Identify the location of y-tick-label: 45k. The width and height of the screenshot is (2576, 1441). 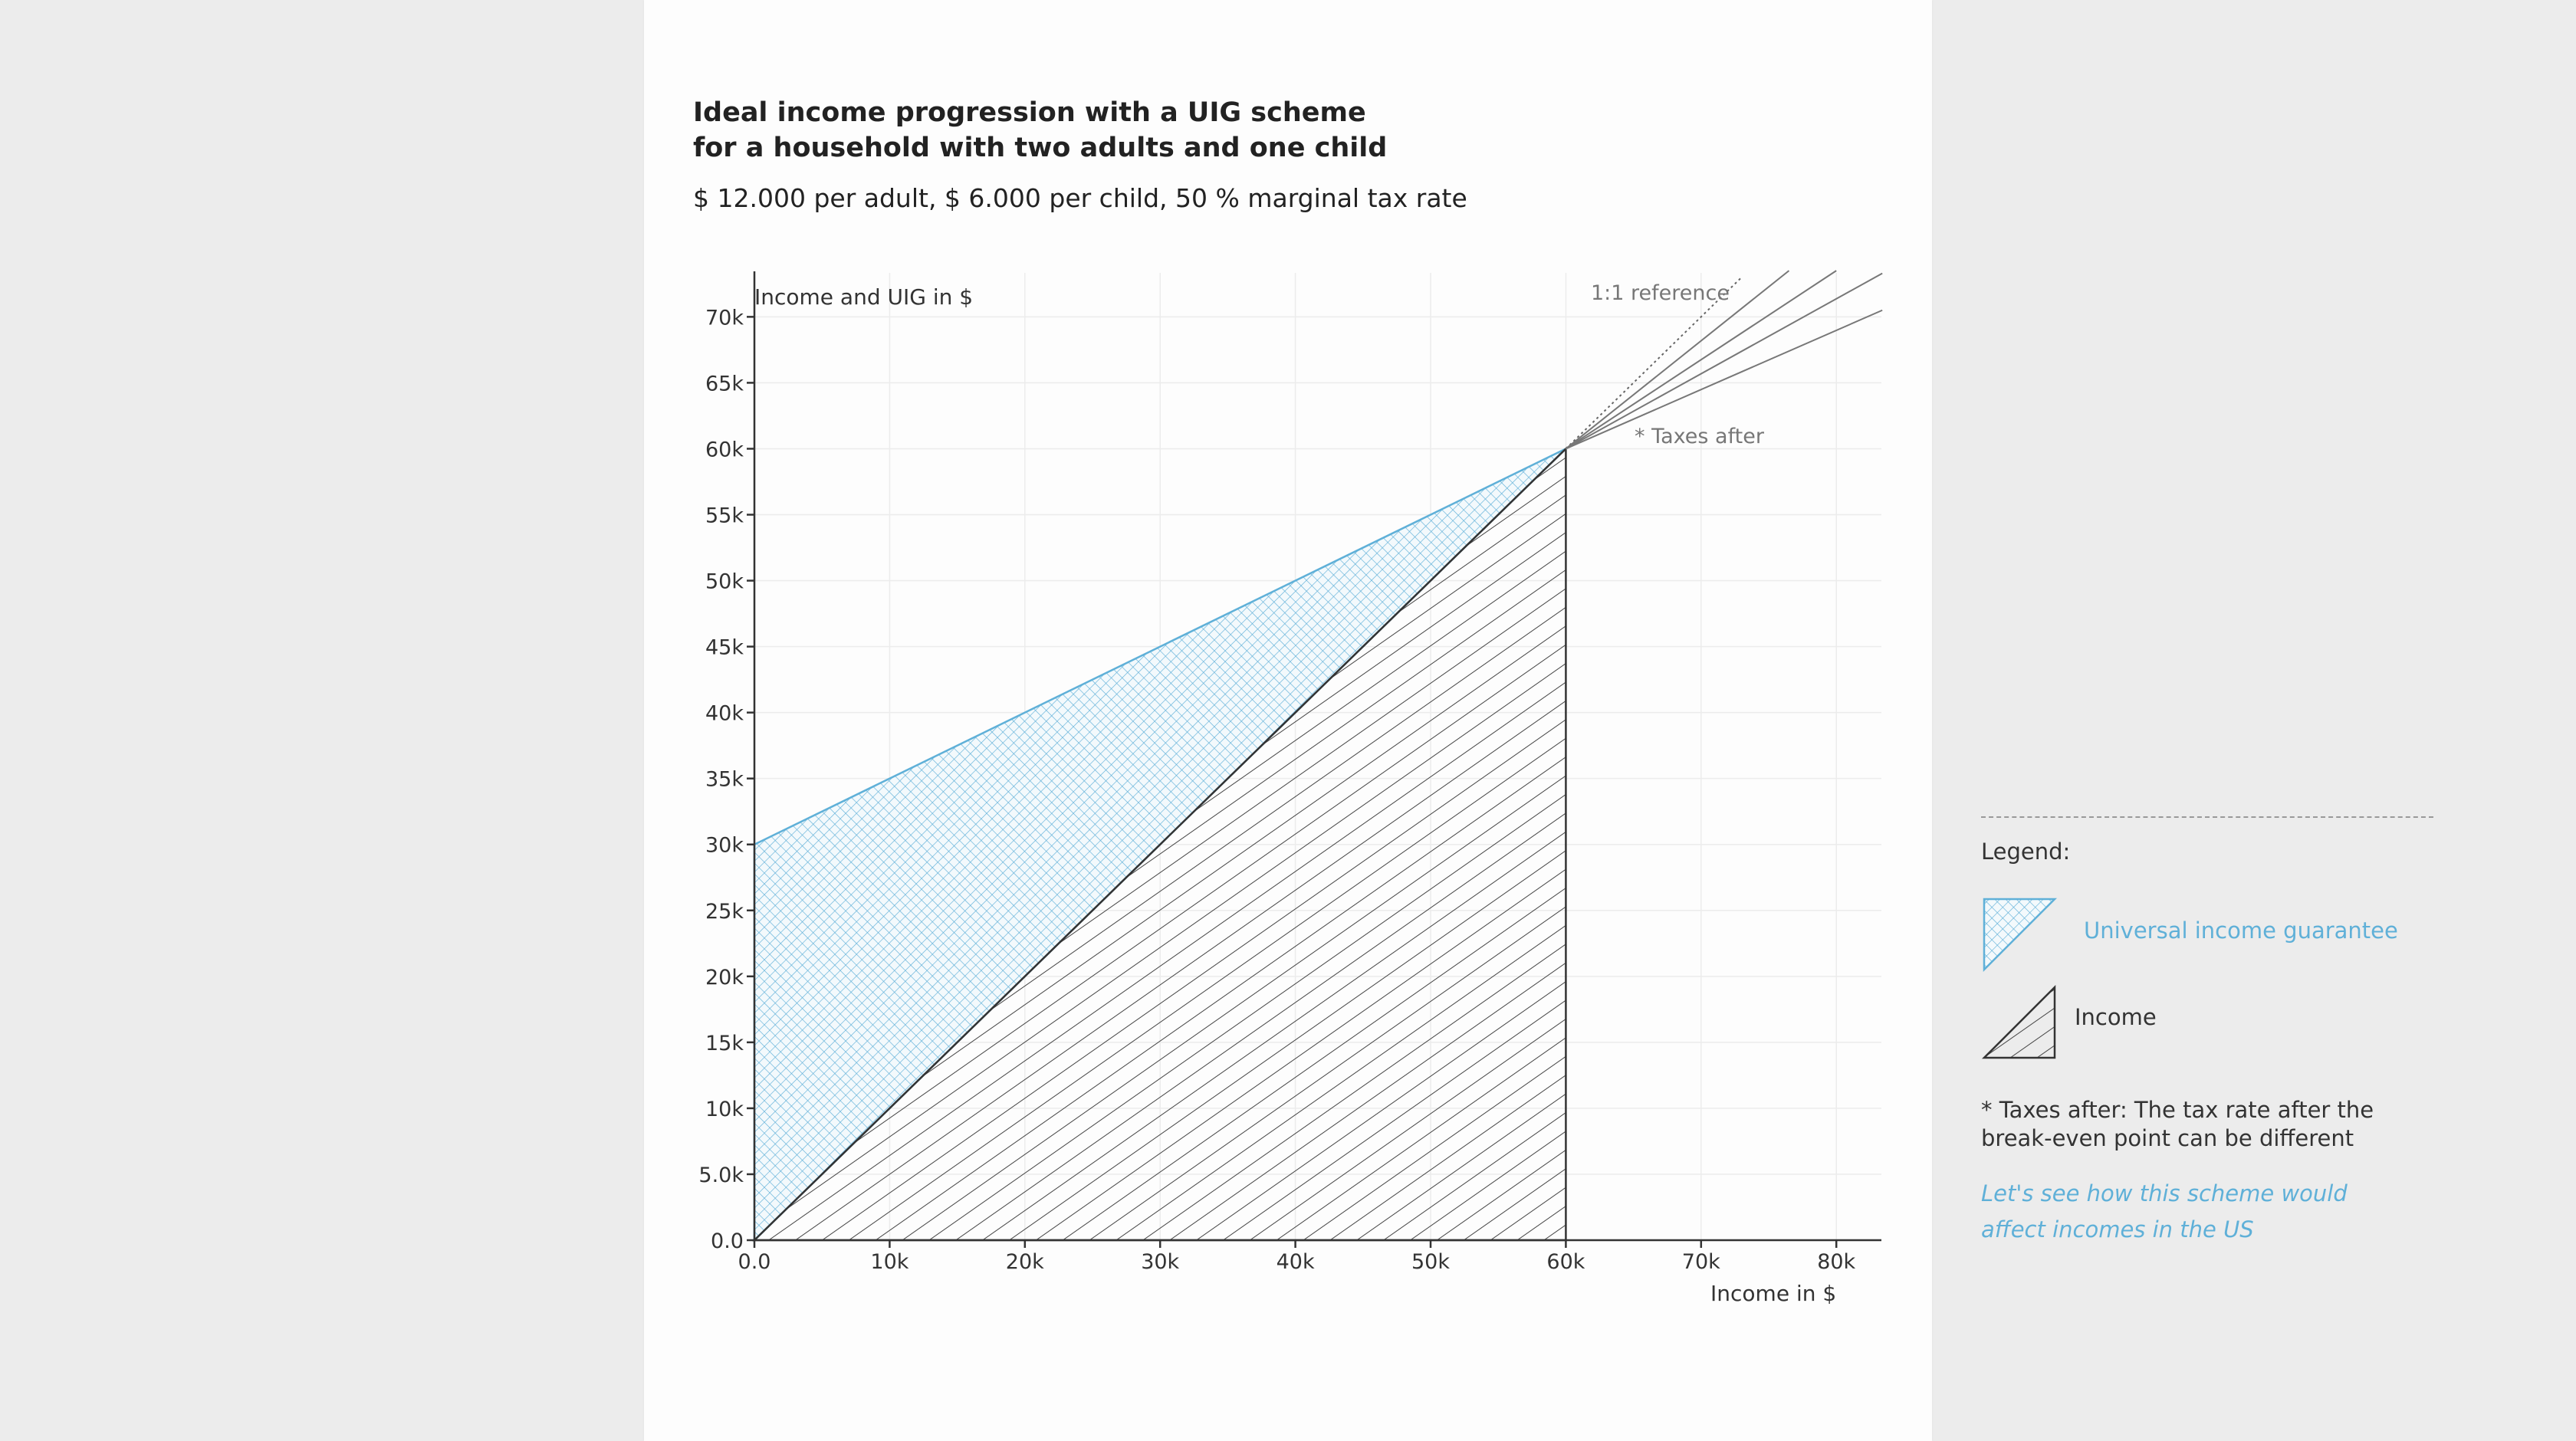
(724, 648).